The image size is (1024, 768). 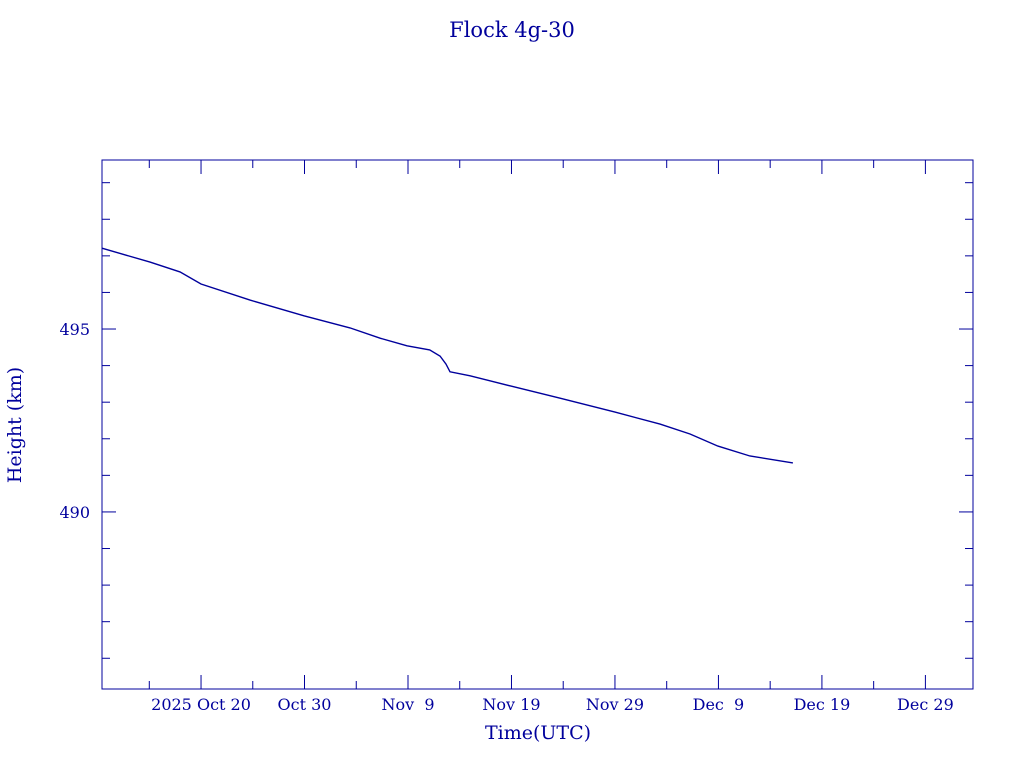 What do you see at coordinates (615, 704) in the screenshot?
I see `x-tick-label: Nov 29` at bounding box center [615, 704].